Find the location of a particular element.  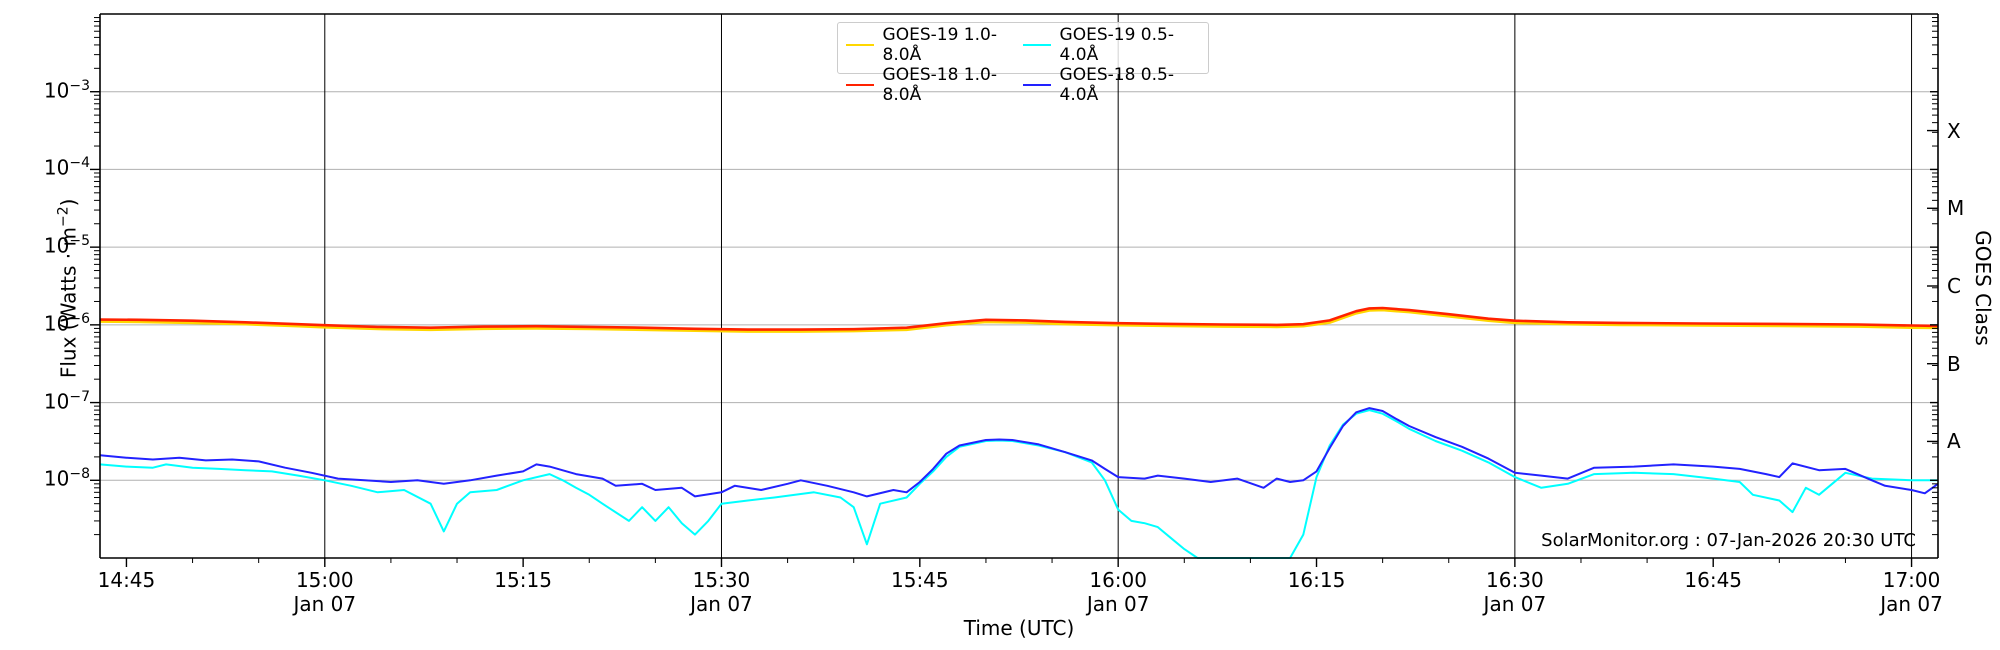

goes-class-label-a: A is located at coordinates (1954, 441).